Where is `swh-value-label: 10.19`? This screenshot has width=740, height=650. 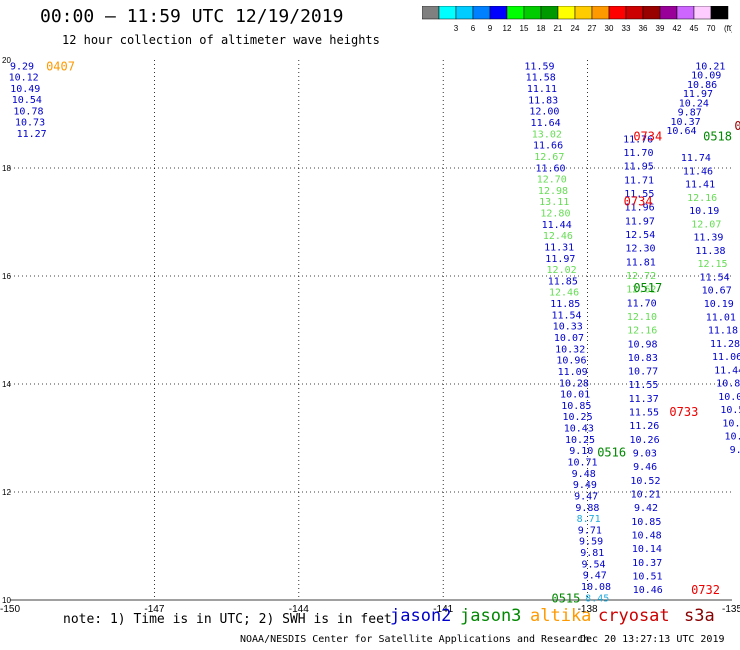 swh-value-label: 10.19 is located at coordinates (704, 211).